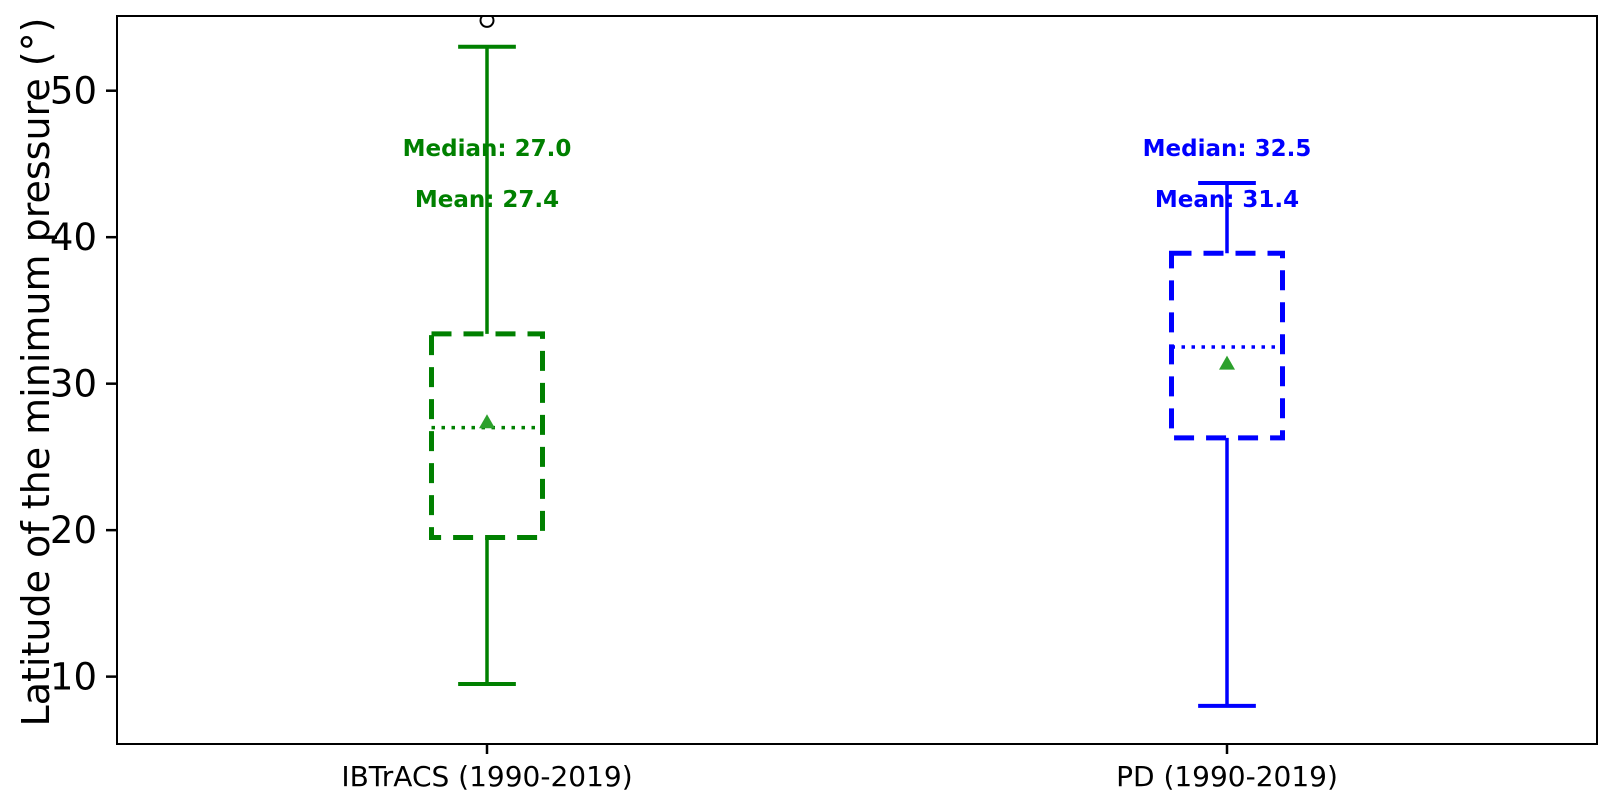  I want to click on median-annotation: Median: 32.5, so click(1227, 149).